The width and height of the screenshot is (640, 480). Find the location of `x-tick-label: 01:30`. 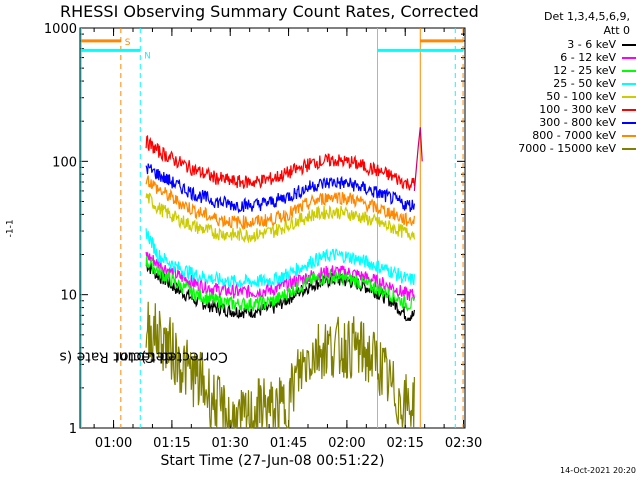

x-tick-label: 01:30 is located at coordinates (229, 443).